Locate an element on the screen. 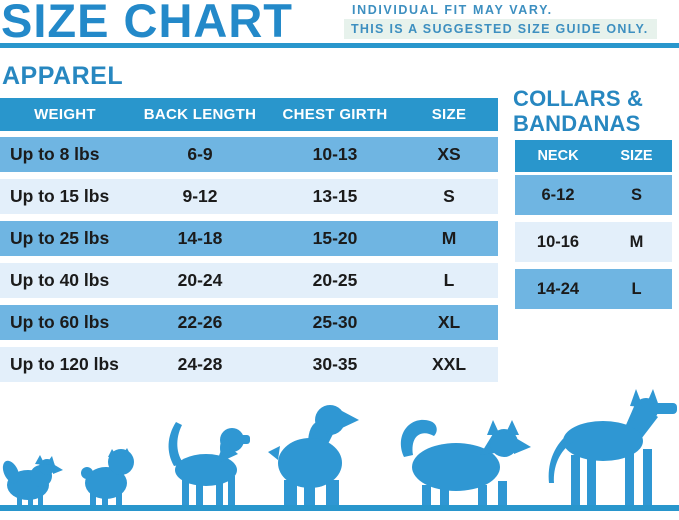 This screenshot has height=520, width=679. disclaimer-line-1: INDIVIDUAL FIT MAY VARY. is located at coordinates (452, 10).